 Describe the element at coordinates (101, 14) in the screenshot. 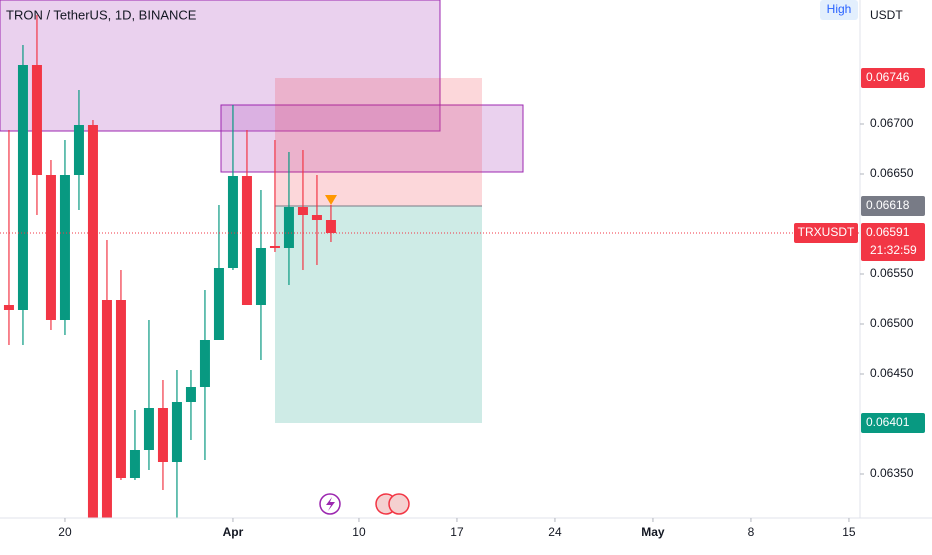

I see `chart-title: TRON / TetherUS, 1D, BINANCE` at that location.